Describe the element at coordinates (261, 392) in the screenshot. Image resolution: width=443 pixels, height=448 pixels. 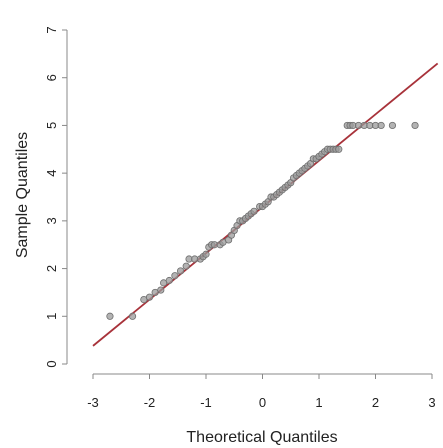
I see `x-ticks: -3 -2 -1 0 1 2 3` at that location.